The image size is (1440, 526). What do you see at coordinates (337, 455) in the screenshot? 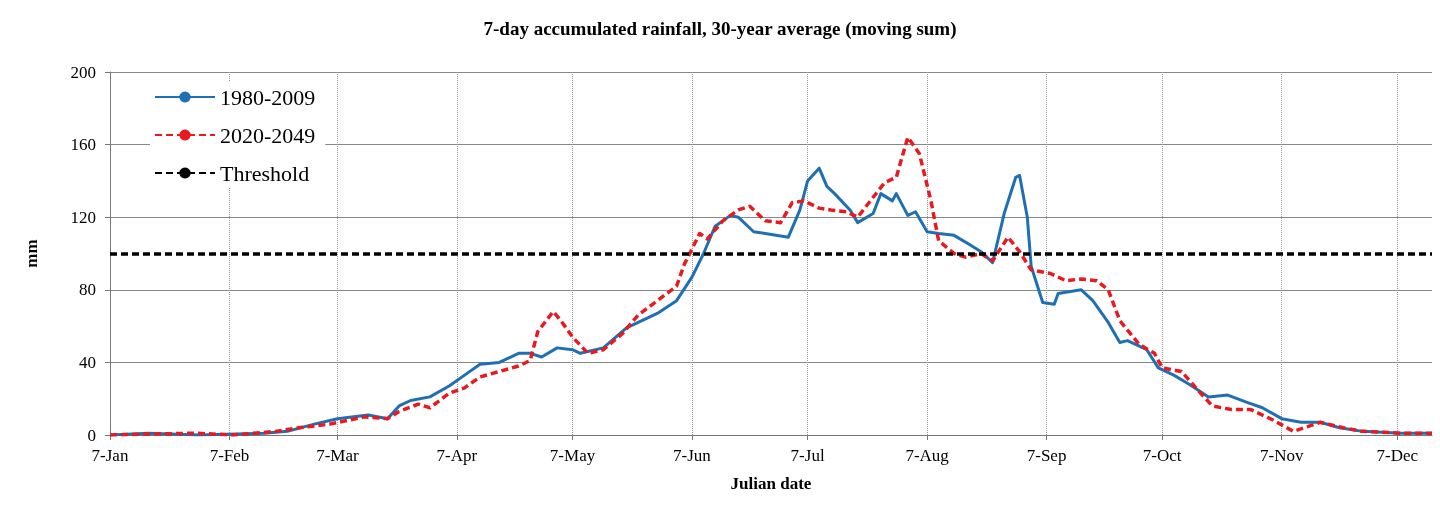
I see `x-tick-label: 7-Mar` at bounding box center [337, 455].